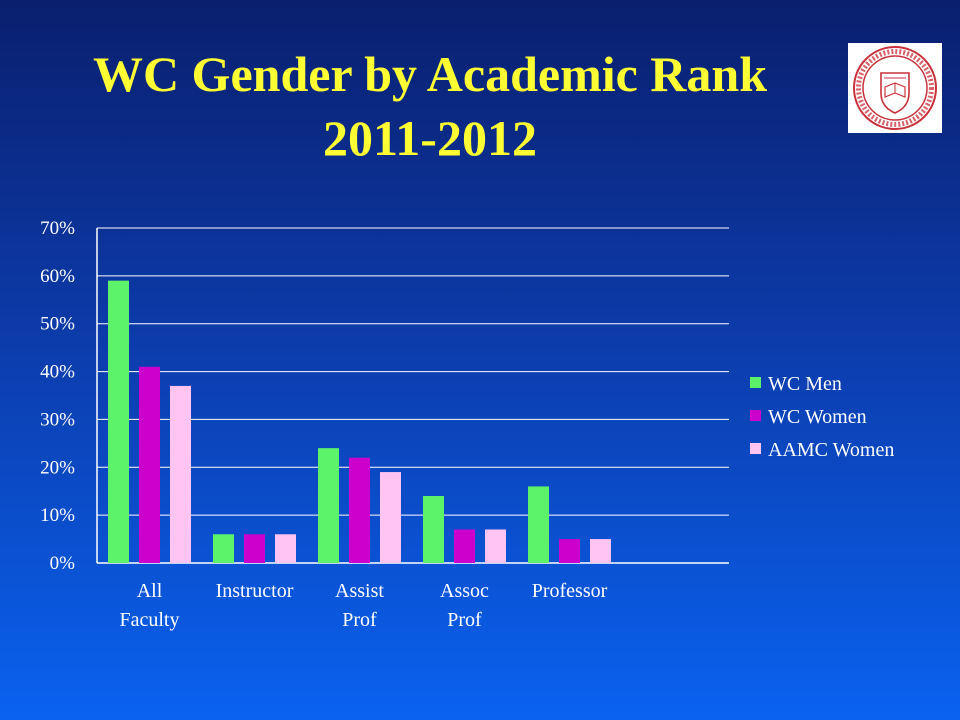 The image size is (960, 720). Describe the element at coordinates (430, 74) in the screenshot. I see `title-line-1: WC Gender by Academic Rank` at that location.